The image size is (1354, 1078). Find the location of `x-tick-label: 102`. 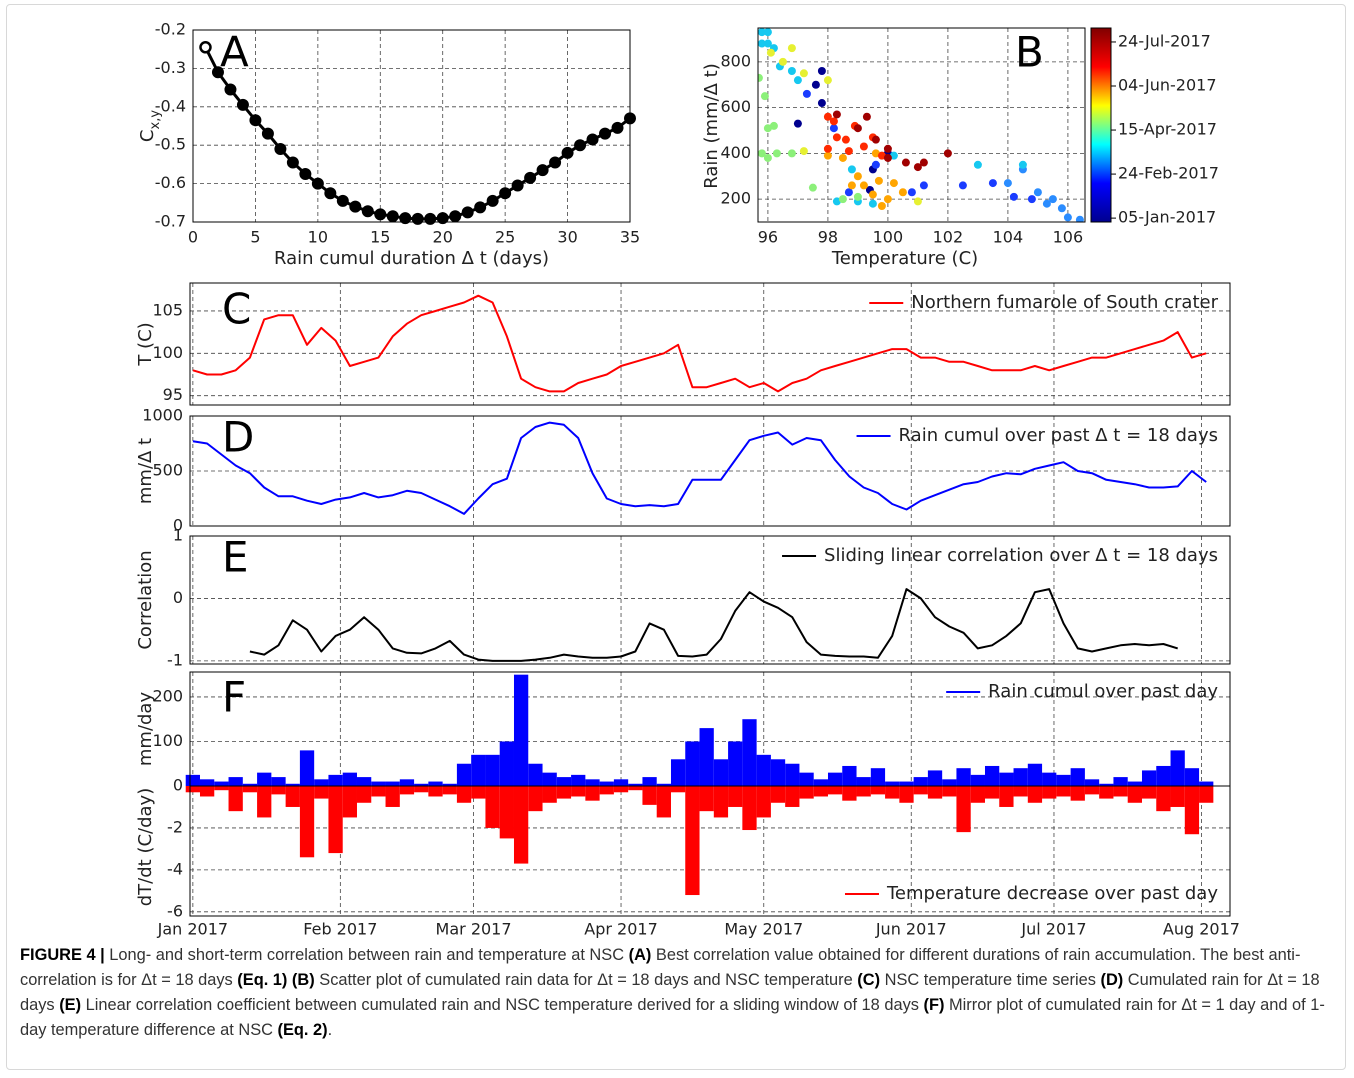

x-tick-label: 102 is located at coordinates (948, 237).